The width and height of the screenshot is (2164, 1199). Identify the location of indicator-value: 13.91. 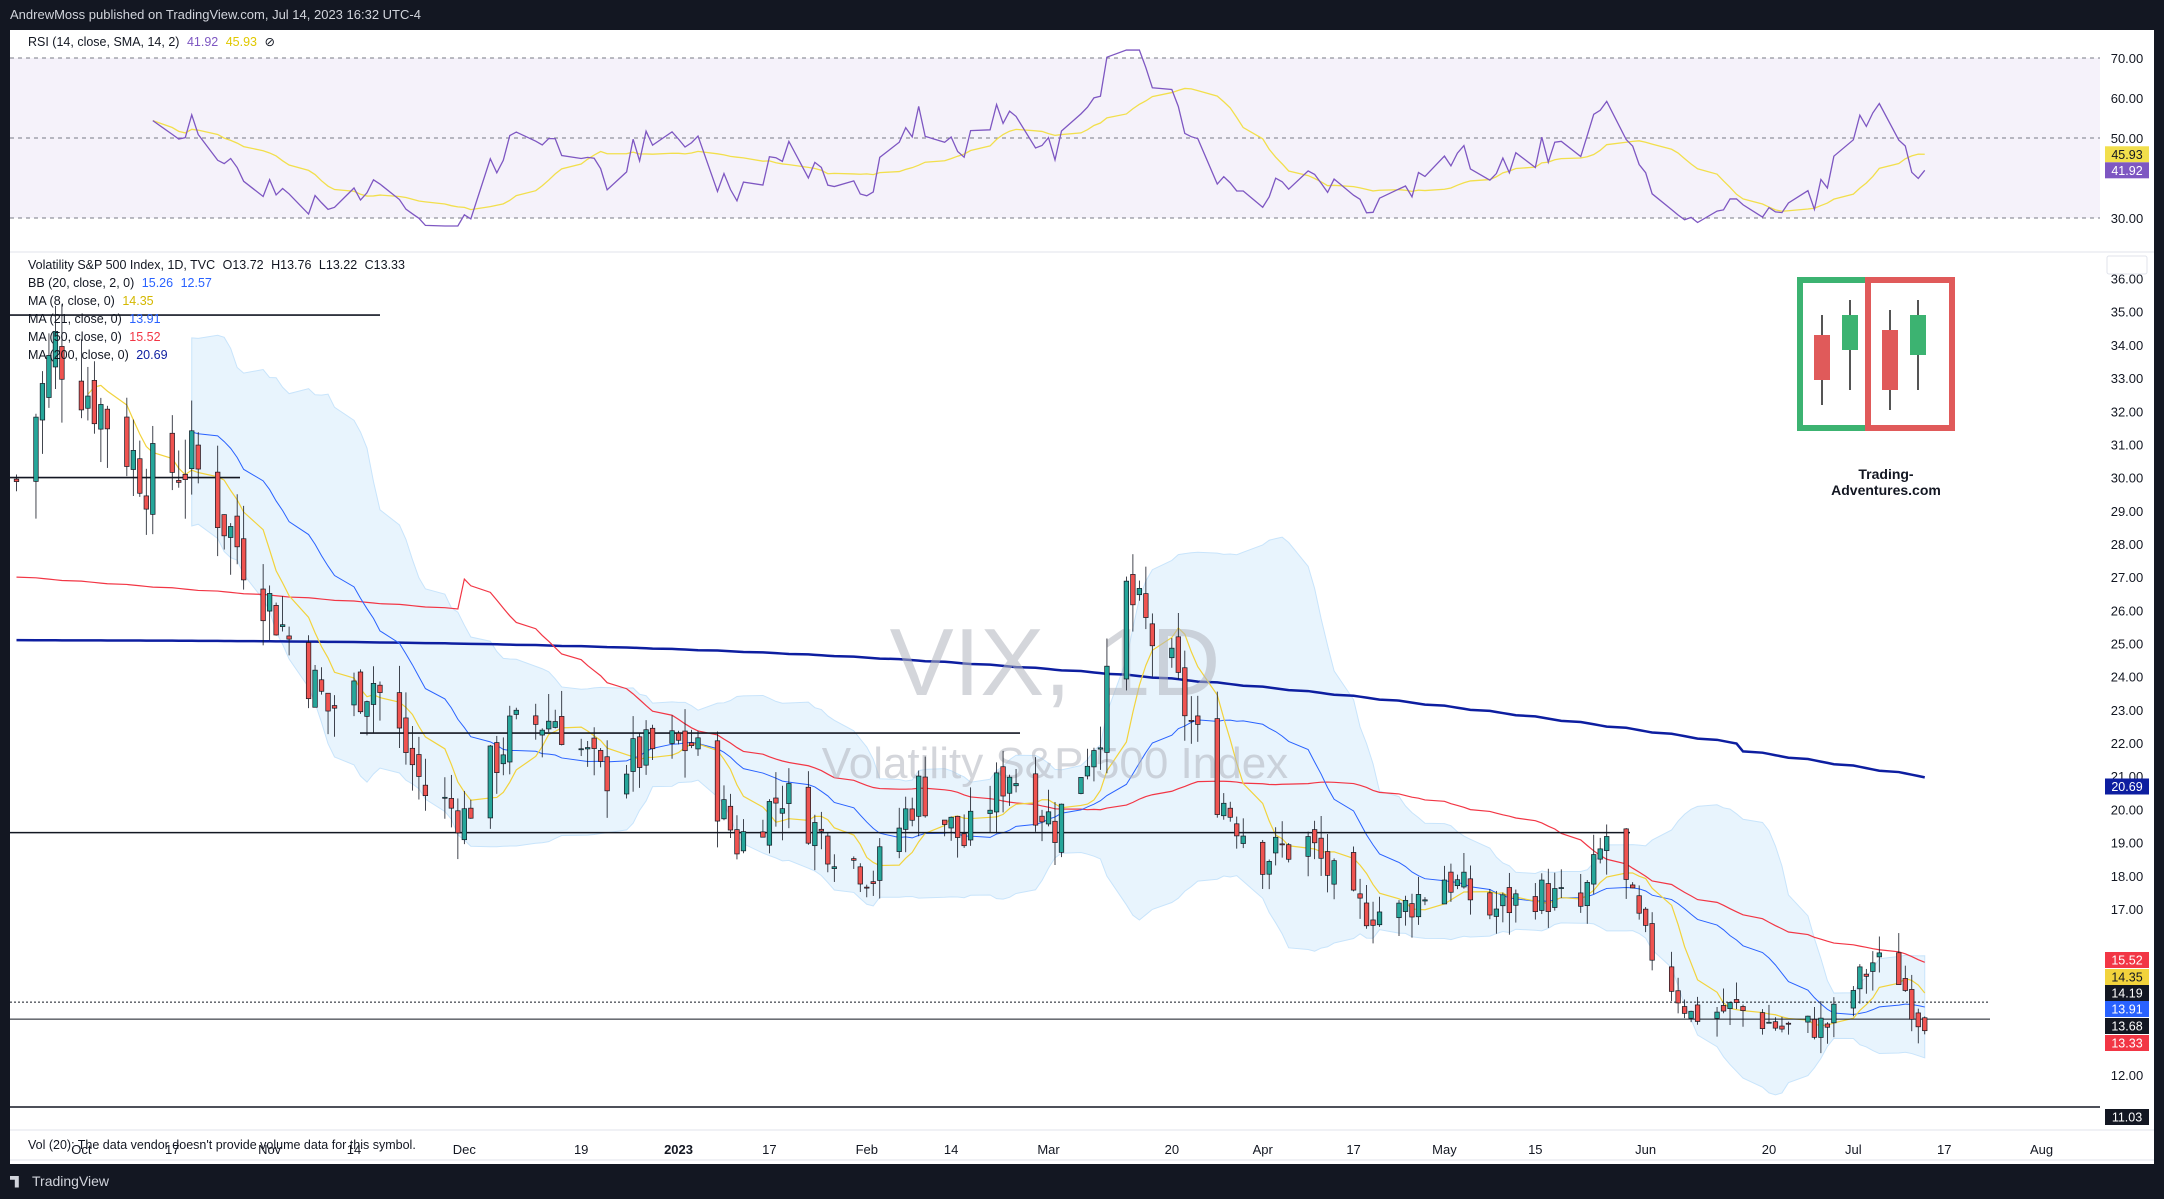
(145, 319).